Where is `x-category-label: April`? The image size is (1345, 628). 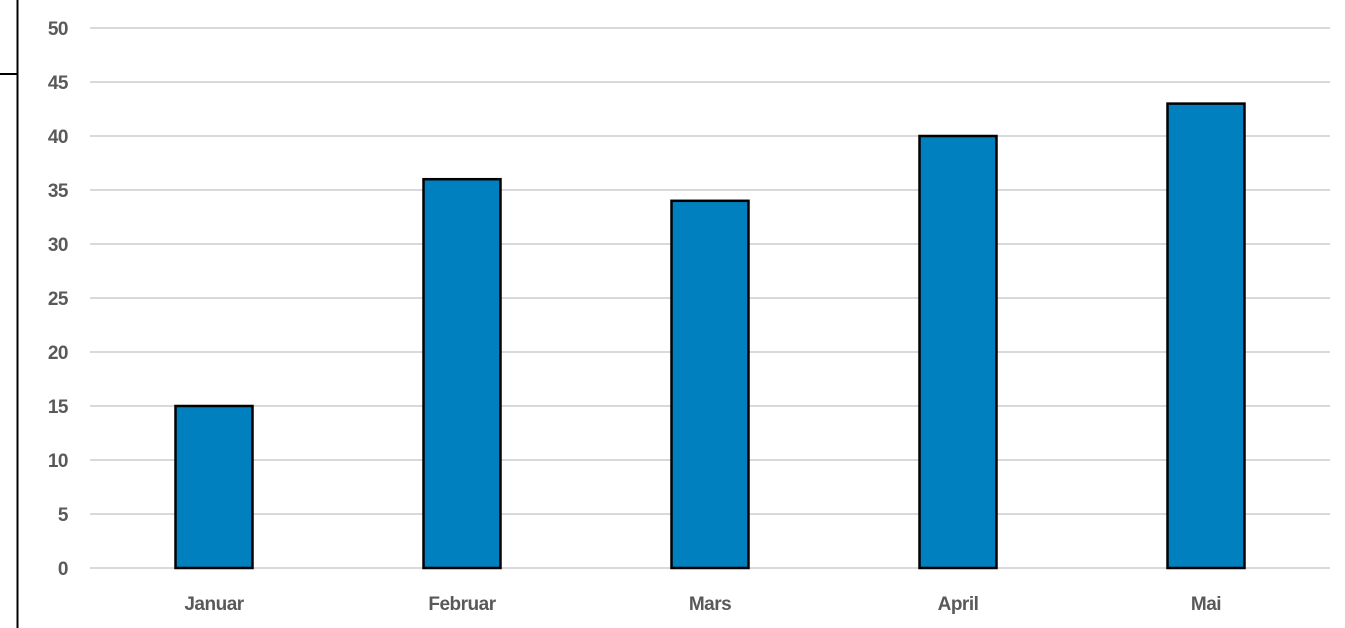 x-category-label: April is located at coordinates (958, 604).